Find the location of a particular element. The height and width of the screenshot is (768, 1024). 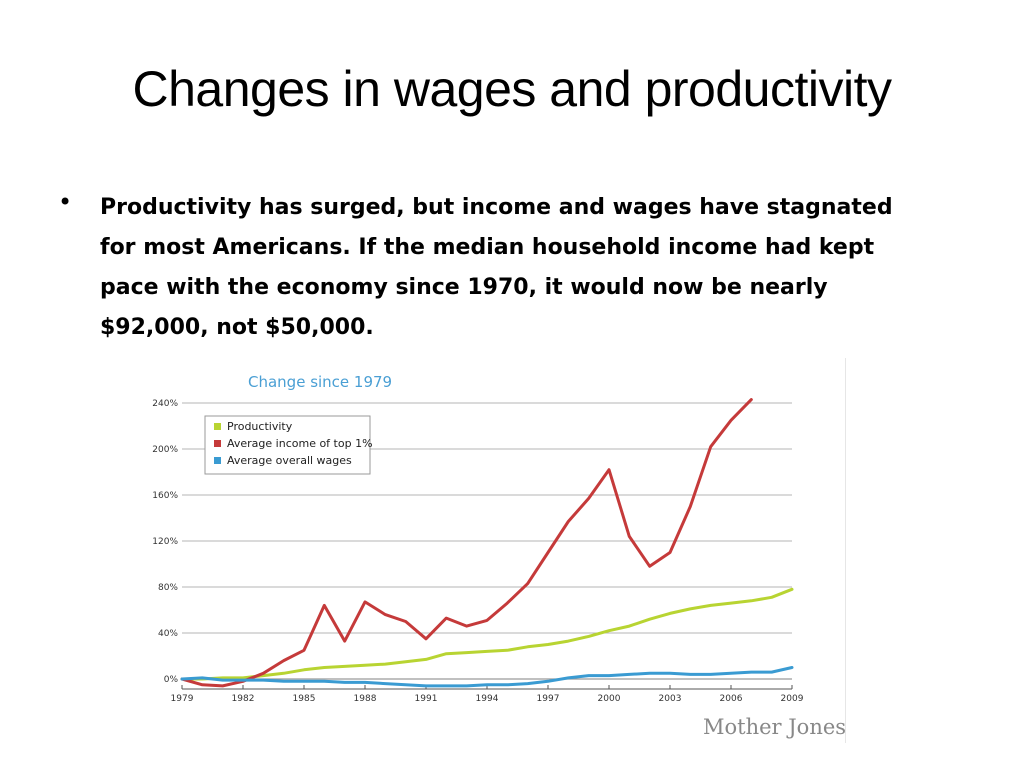

y-tick-label: 120% is located at coordinates (165, 542).